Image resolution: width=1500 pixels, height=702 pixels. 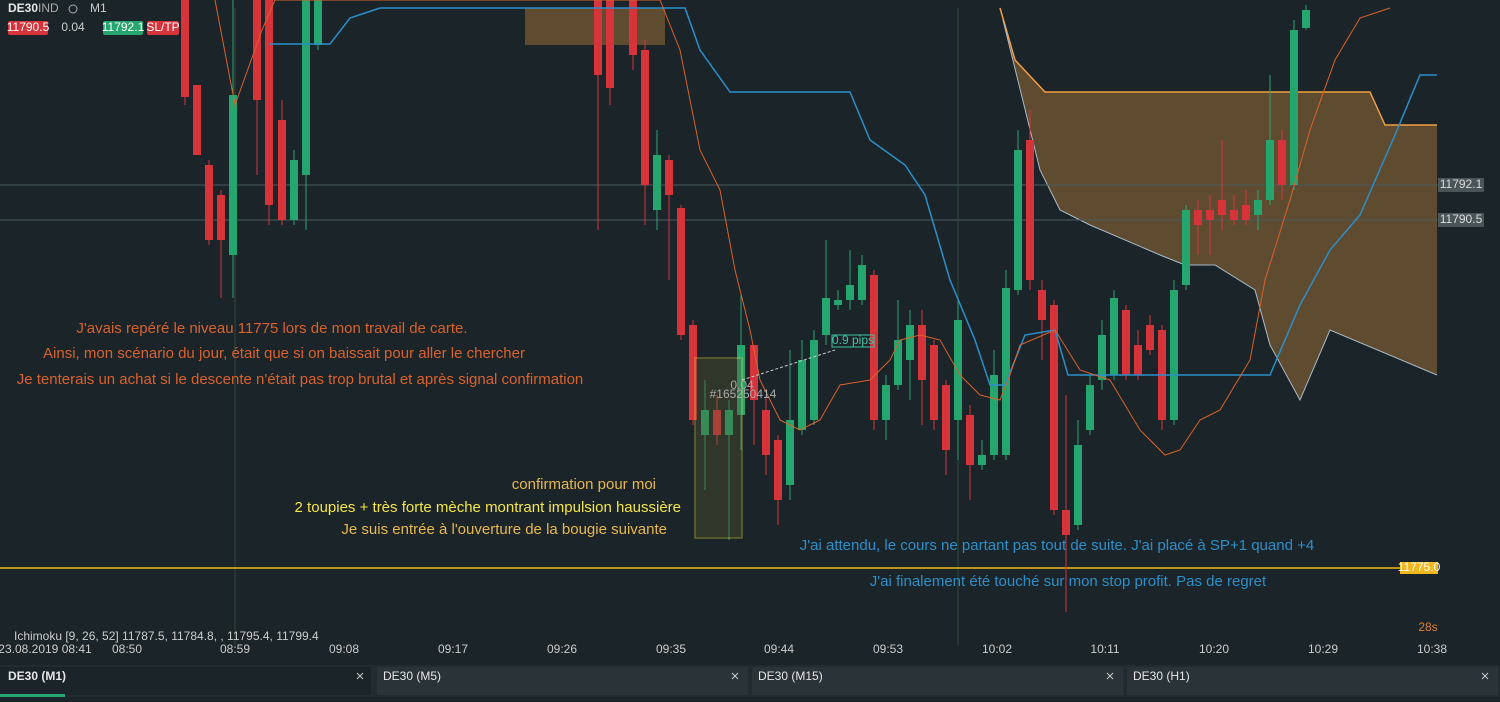 I want to click on tab-active-bar, so click(x=32, y=695).